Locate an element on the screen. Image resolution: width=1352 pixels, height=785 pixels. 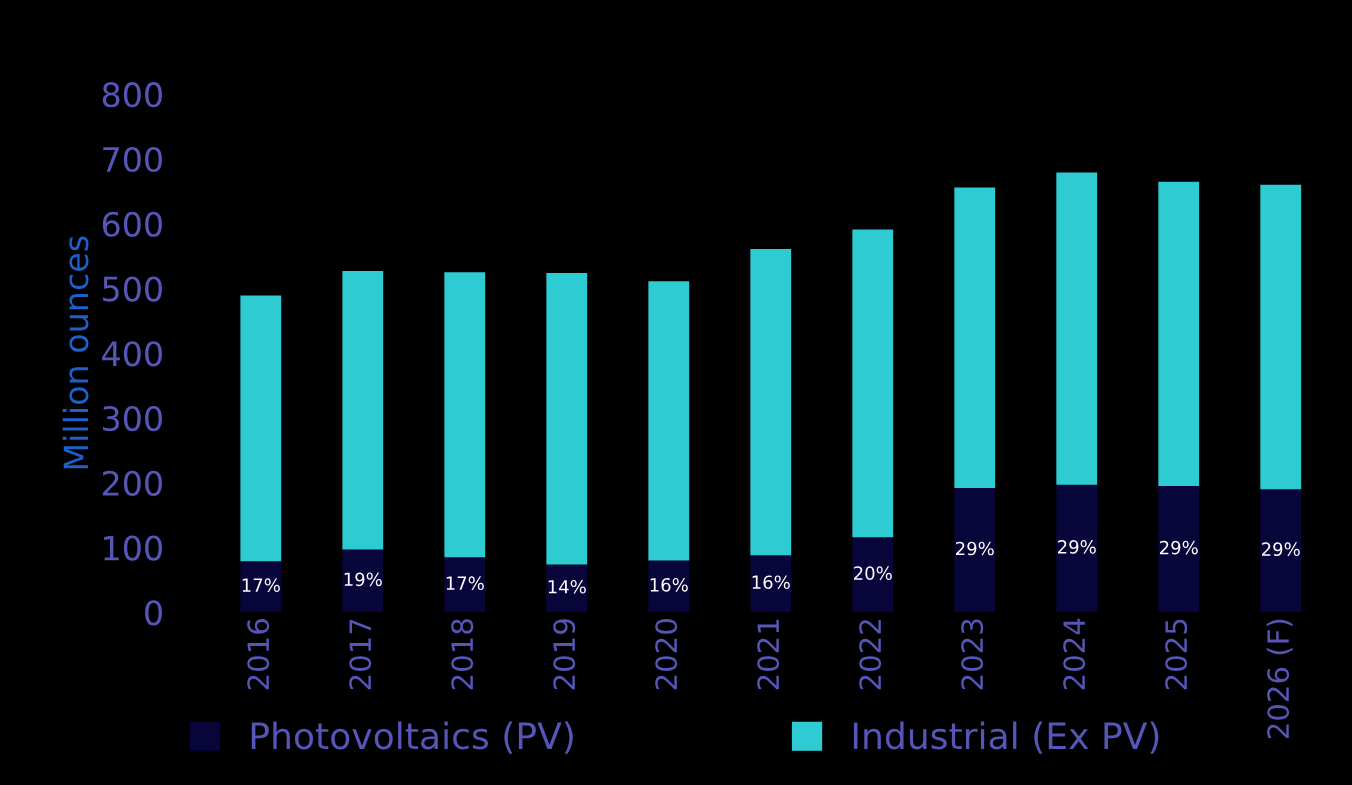
x-tick-label: 2020 is located at coordinates (666, 654).